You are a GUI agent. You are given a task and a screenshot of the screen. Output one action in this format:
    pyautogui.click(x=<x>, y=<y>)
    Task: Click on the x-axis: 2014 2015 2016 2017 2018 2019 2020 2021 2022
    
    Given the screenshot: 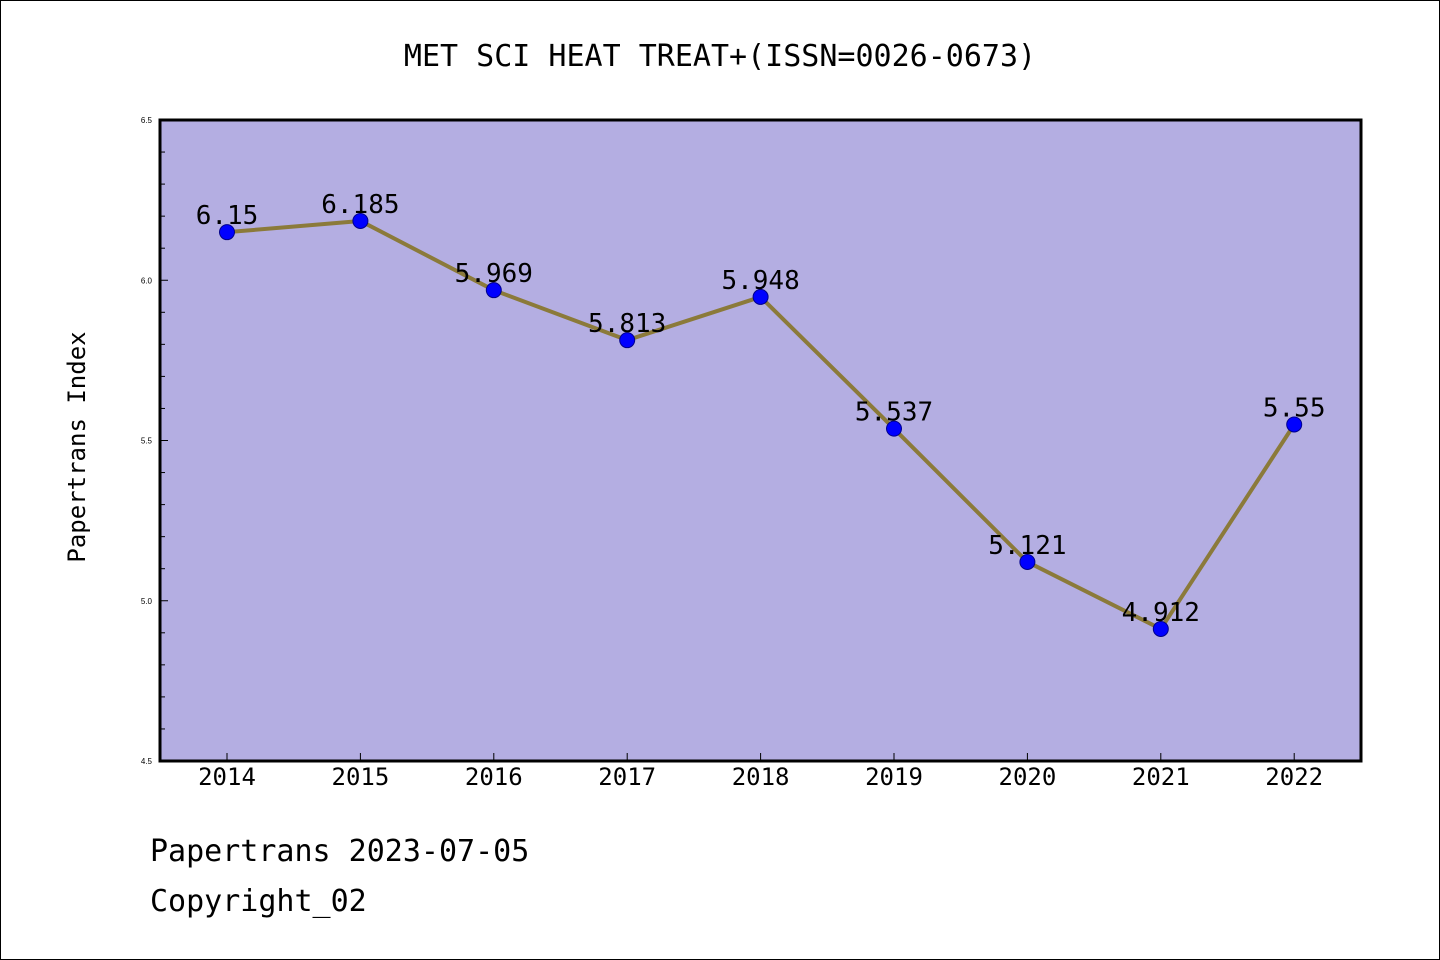 What is the action you would take?
    pyautogui.click(x=760, y=772)
    